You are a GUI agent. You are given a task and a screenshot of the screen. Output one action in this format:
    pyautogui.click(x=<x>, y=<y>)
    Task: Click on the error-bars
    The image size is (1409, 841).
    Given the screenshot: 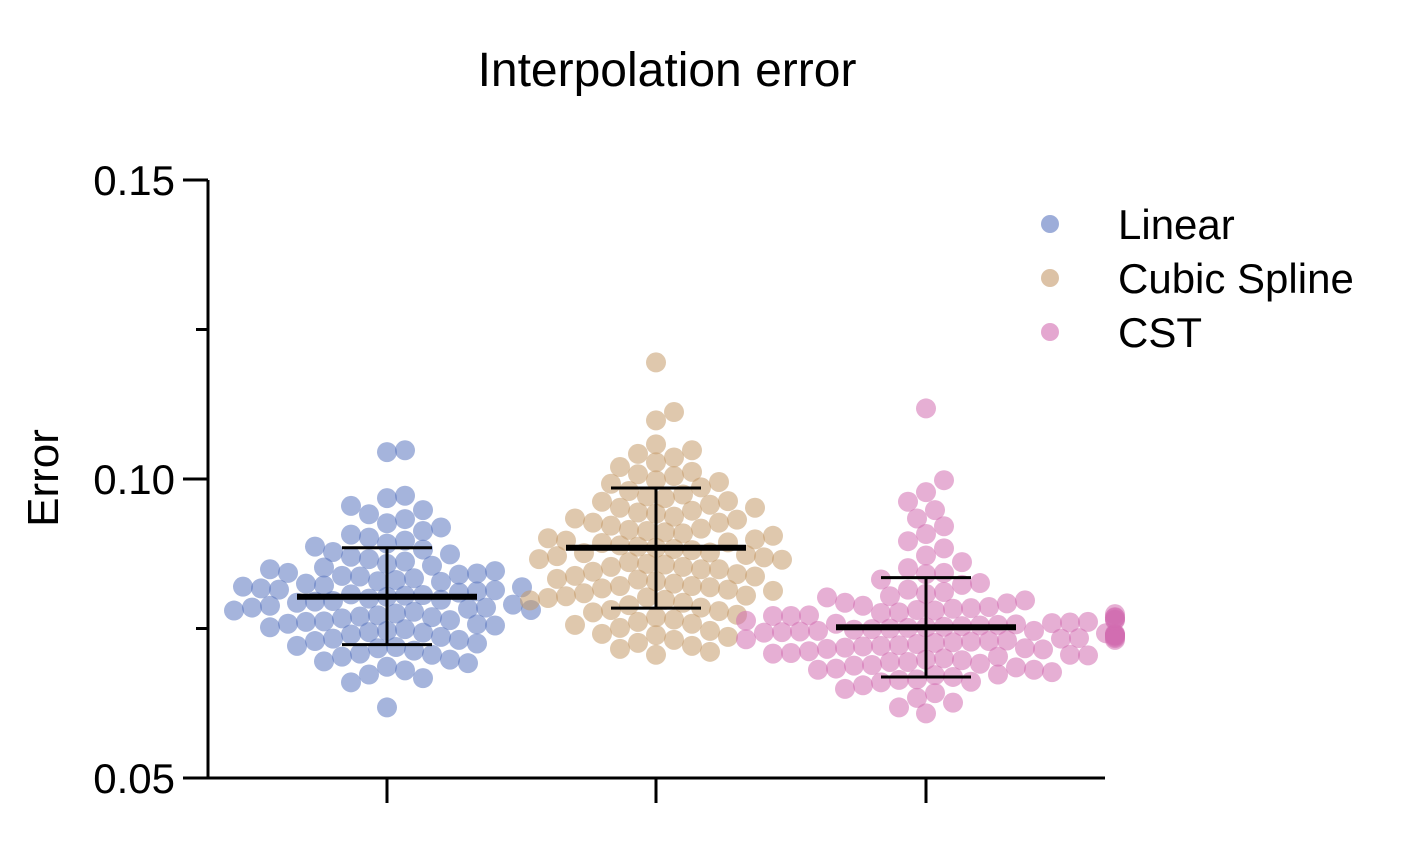 What is the action you would take?
    pyautogui.click(x=656, y=582)
    